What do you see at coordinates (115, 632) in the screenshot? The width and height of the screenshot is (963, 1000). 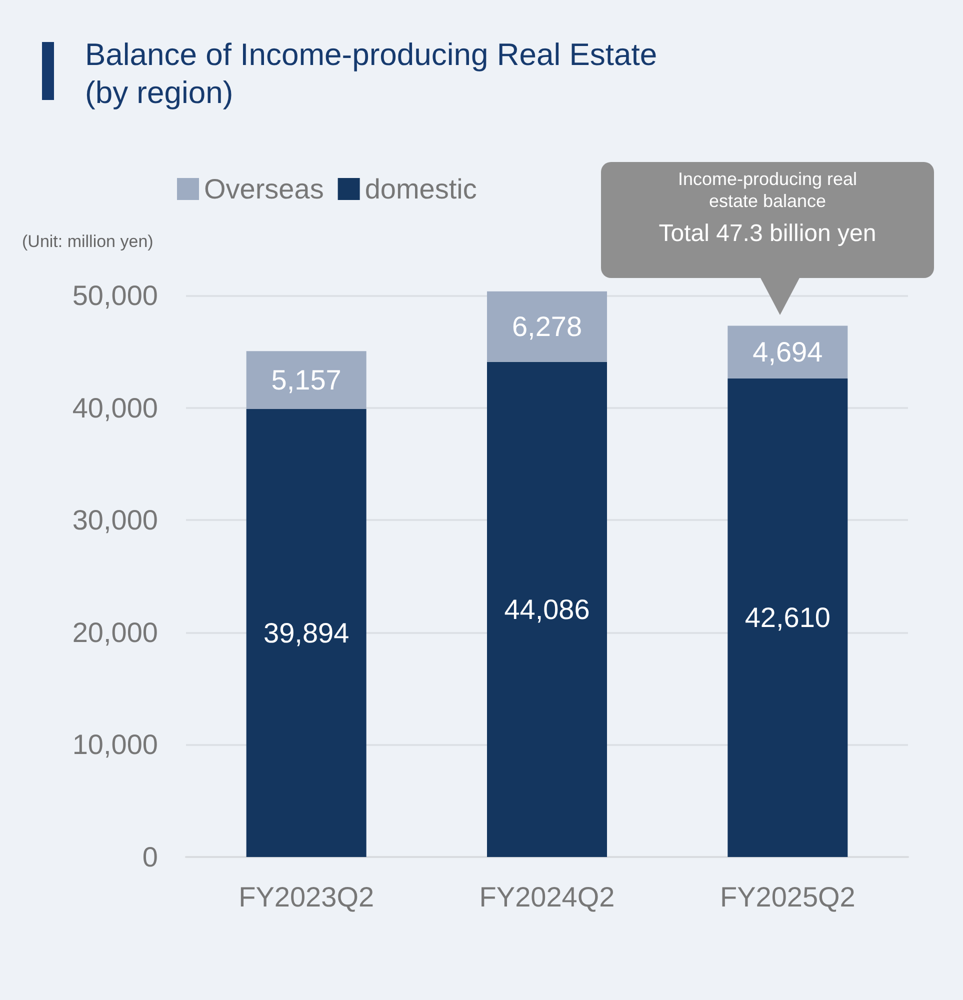 I see `y-tick-label: 20,000` at bounding box center [115, 632].